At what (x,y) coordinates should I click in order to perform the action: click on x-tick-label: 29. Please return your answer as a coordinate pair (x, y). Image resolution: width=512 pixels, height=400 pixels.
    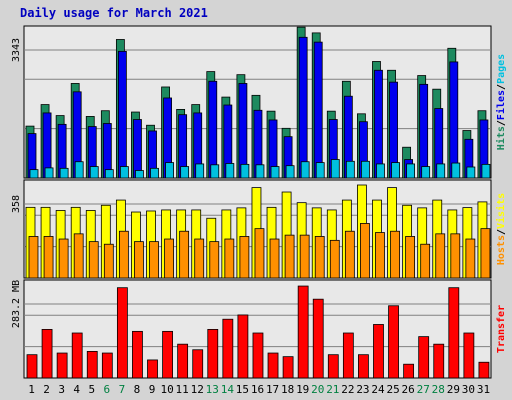
    Looking at the image, I should click on (453, 389).